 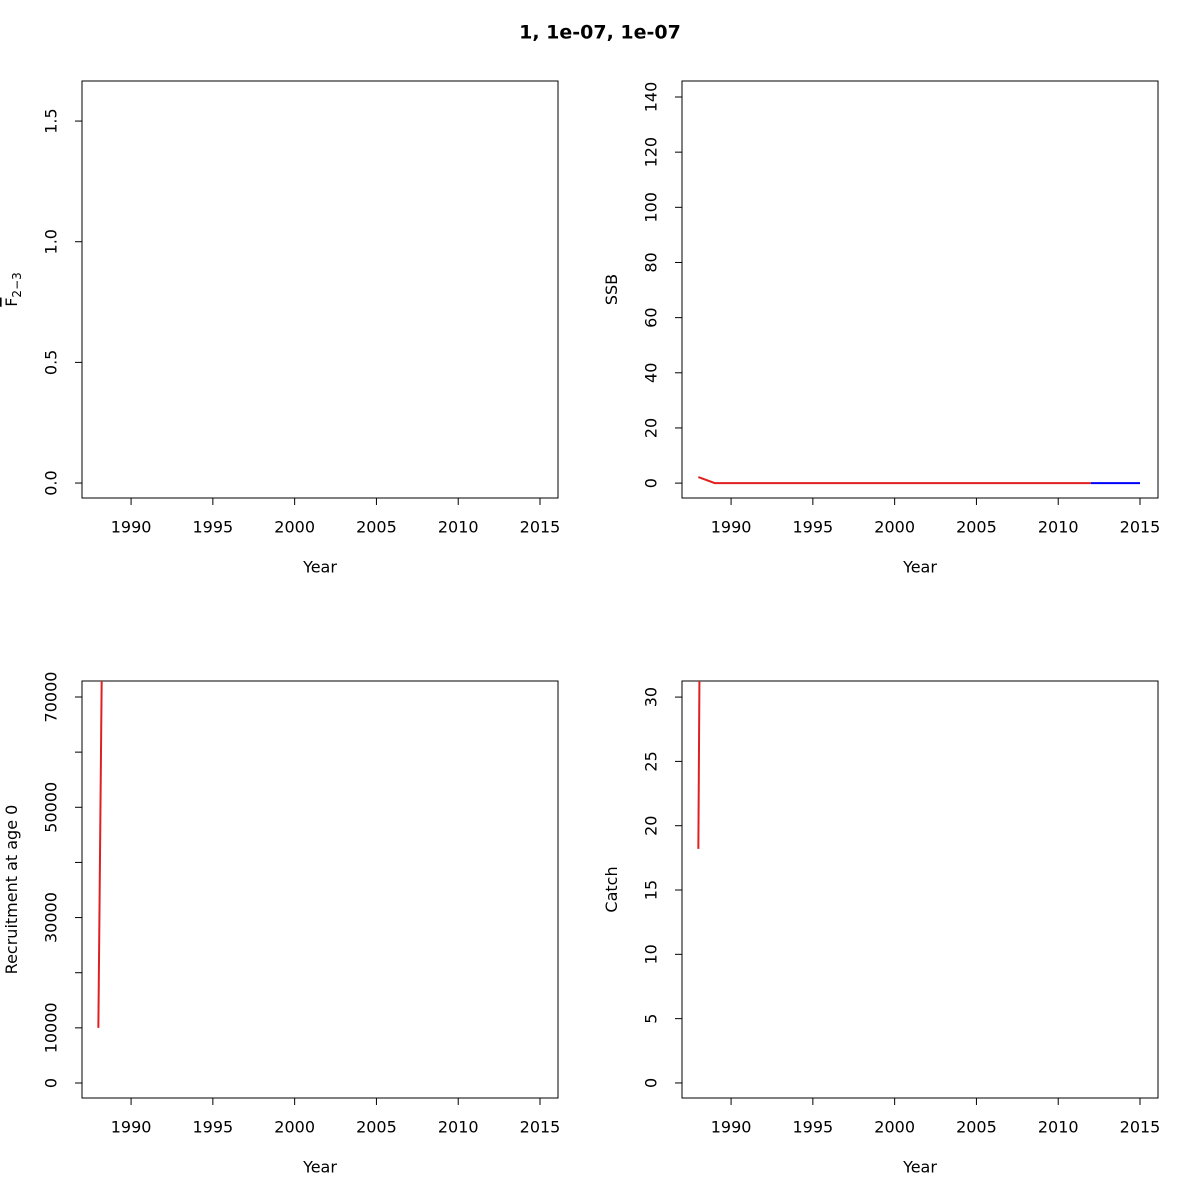 I want to click on y-axis-label: SSB, so click(x=611, y=289).